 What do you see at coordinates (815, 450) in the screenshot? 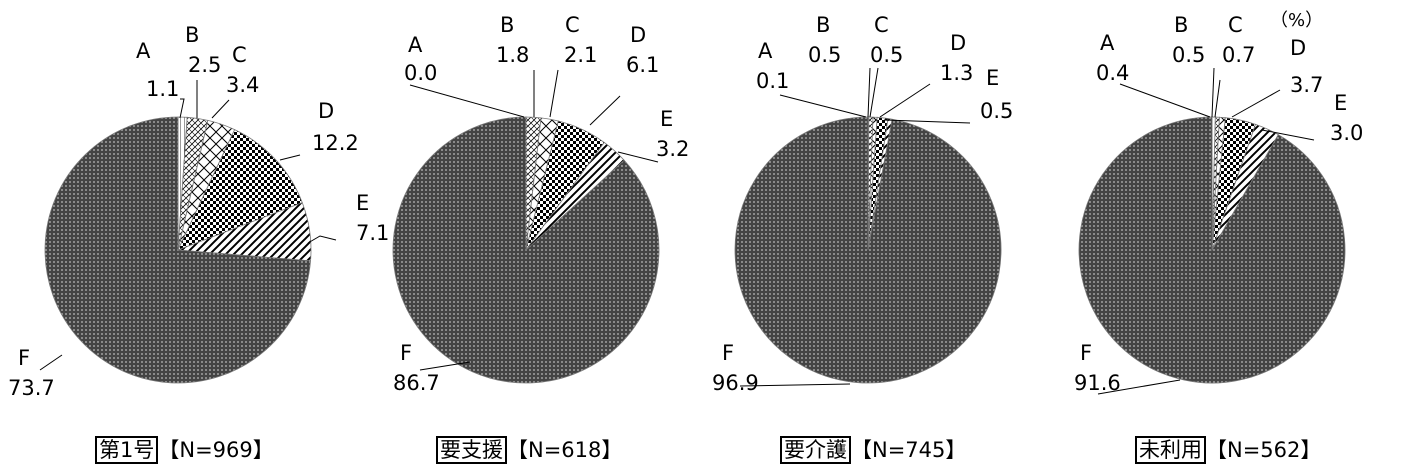
I see `caption-group: 要介護` at bounding box center [815, 450].